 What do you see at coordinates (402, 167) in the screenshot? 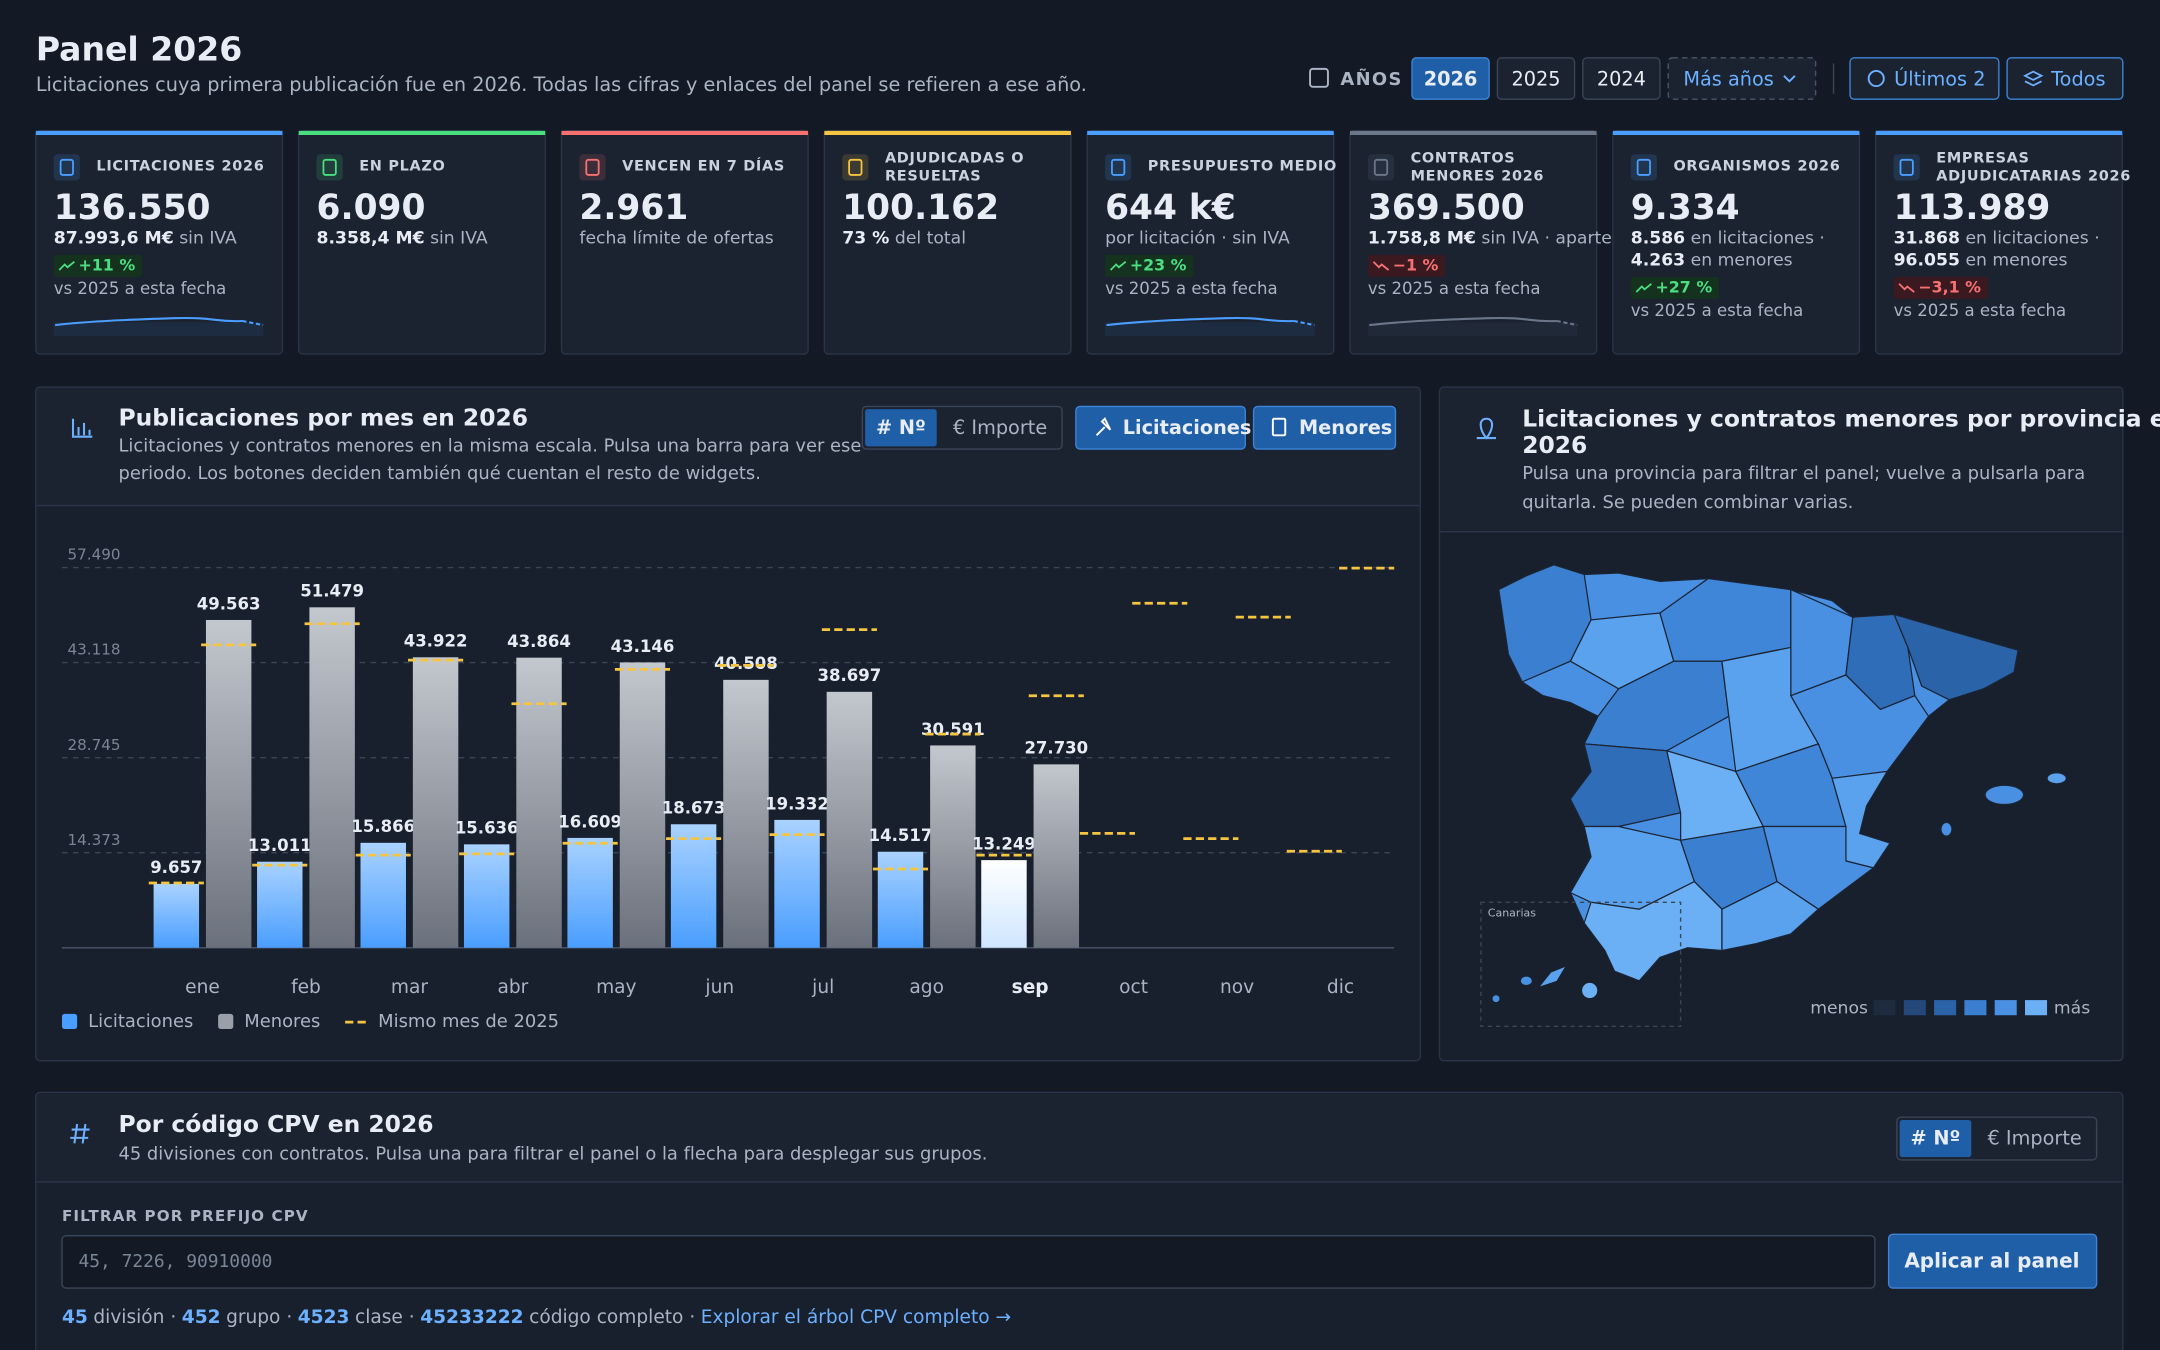
I see `card-label: EN PLAZO` at bounding box center [402, 167].